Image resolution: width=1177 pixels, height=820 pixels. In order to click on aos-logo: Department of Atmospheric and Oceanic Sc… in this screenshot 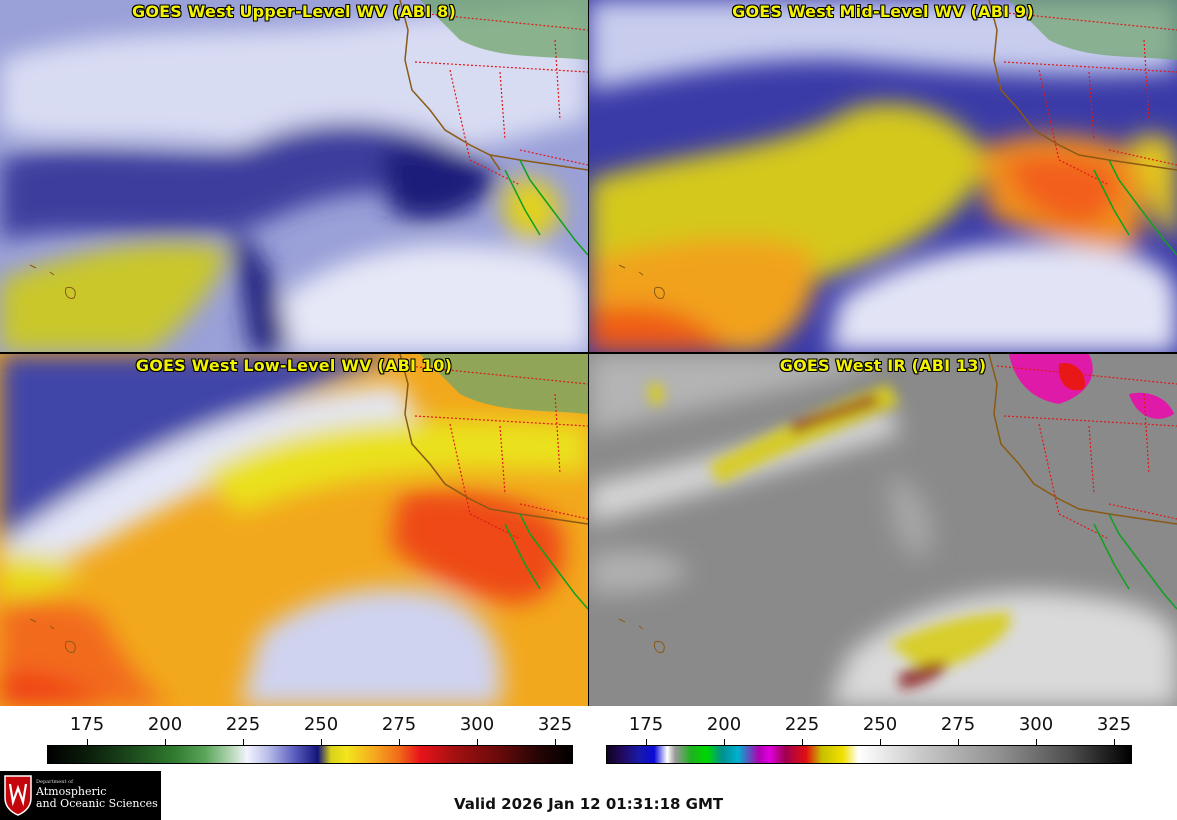, I will do `click(80, 795)`.